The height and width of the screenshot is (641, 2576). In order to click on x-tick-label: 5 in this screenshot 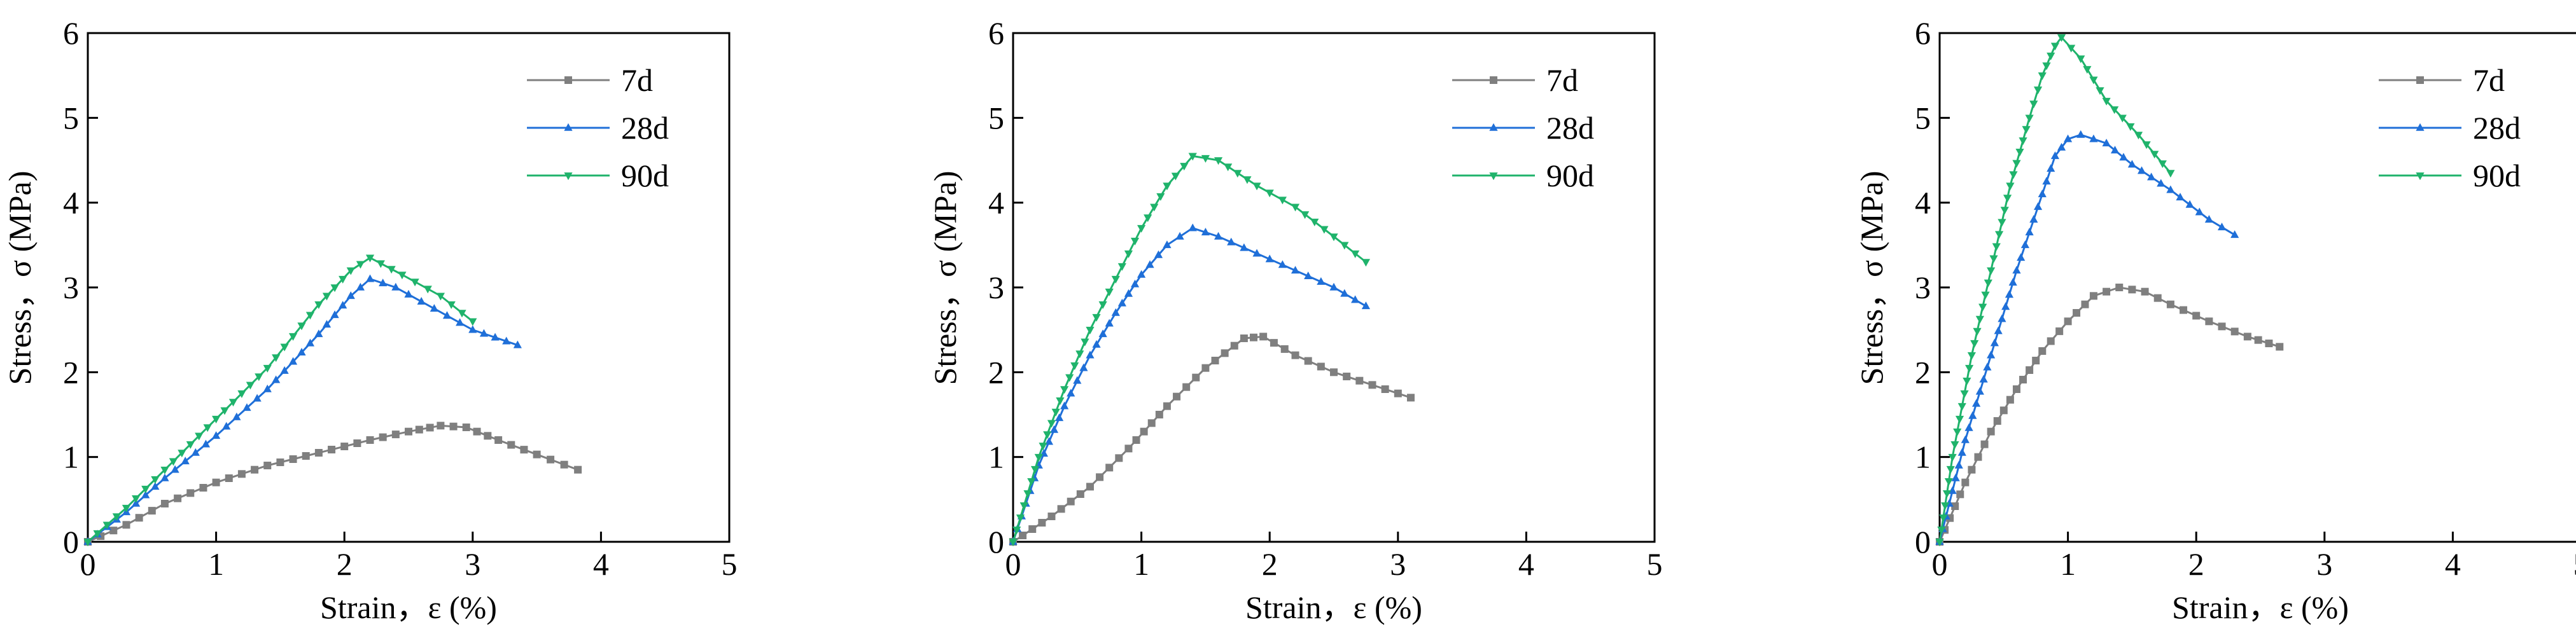, I will do `click(1655, 564)`.